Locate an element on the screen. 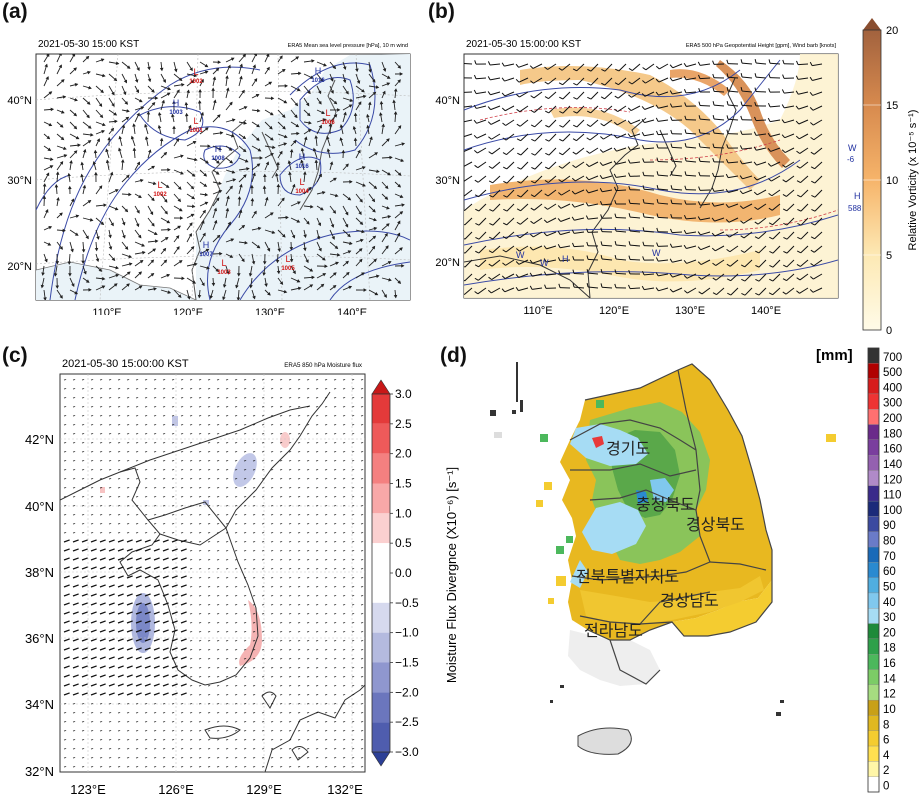  pressure-center-value: 1001 is located at coordinates (196, 131).